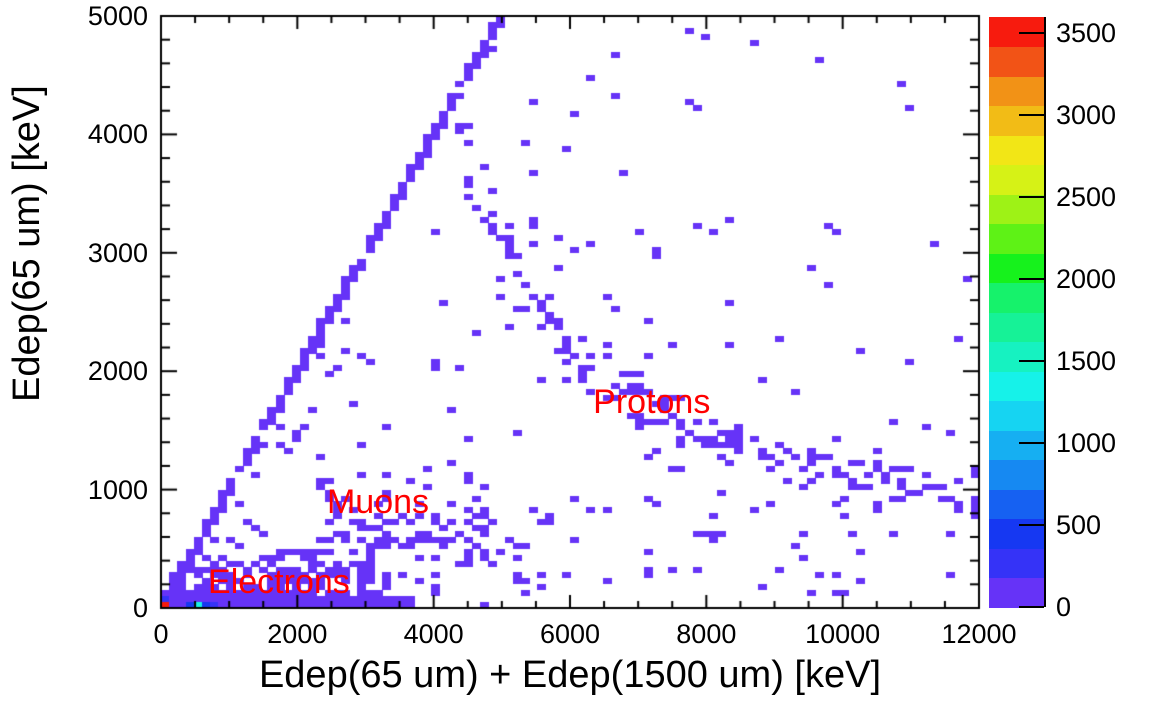  Describe the element at coordinates (979, 634) in the screenshot. I see `x-tick-label: 12000` at that location.